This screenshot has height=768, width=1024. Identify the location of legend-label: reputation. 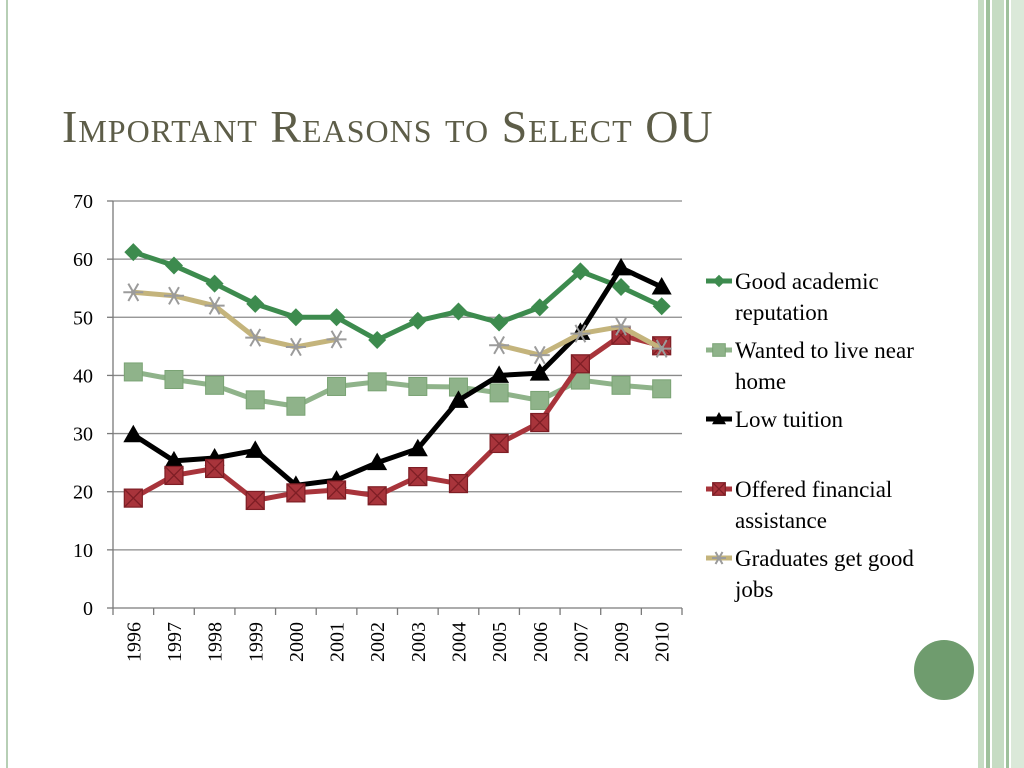
(782, 312).